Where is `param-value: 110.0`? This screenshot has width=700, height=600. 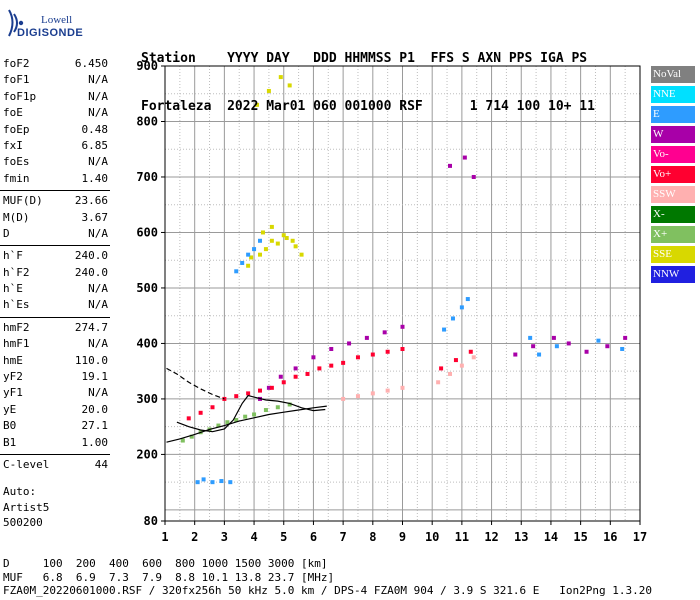 param-value: 110.0 is located at coordinates (91, 360).